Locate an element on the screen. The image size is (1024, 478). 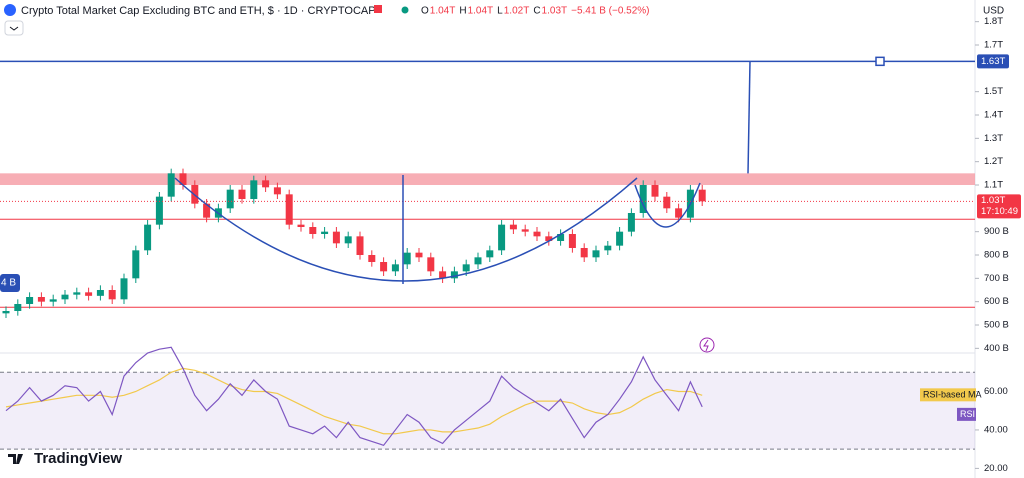
status-dot is located at coordinates (405, 10).